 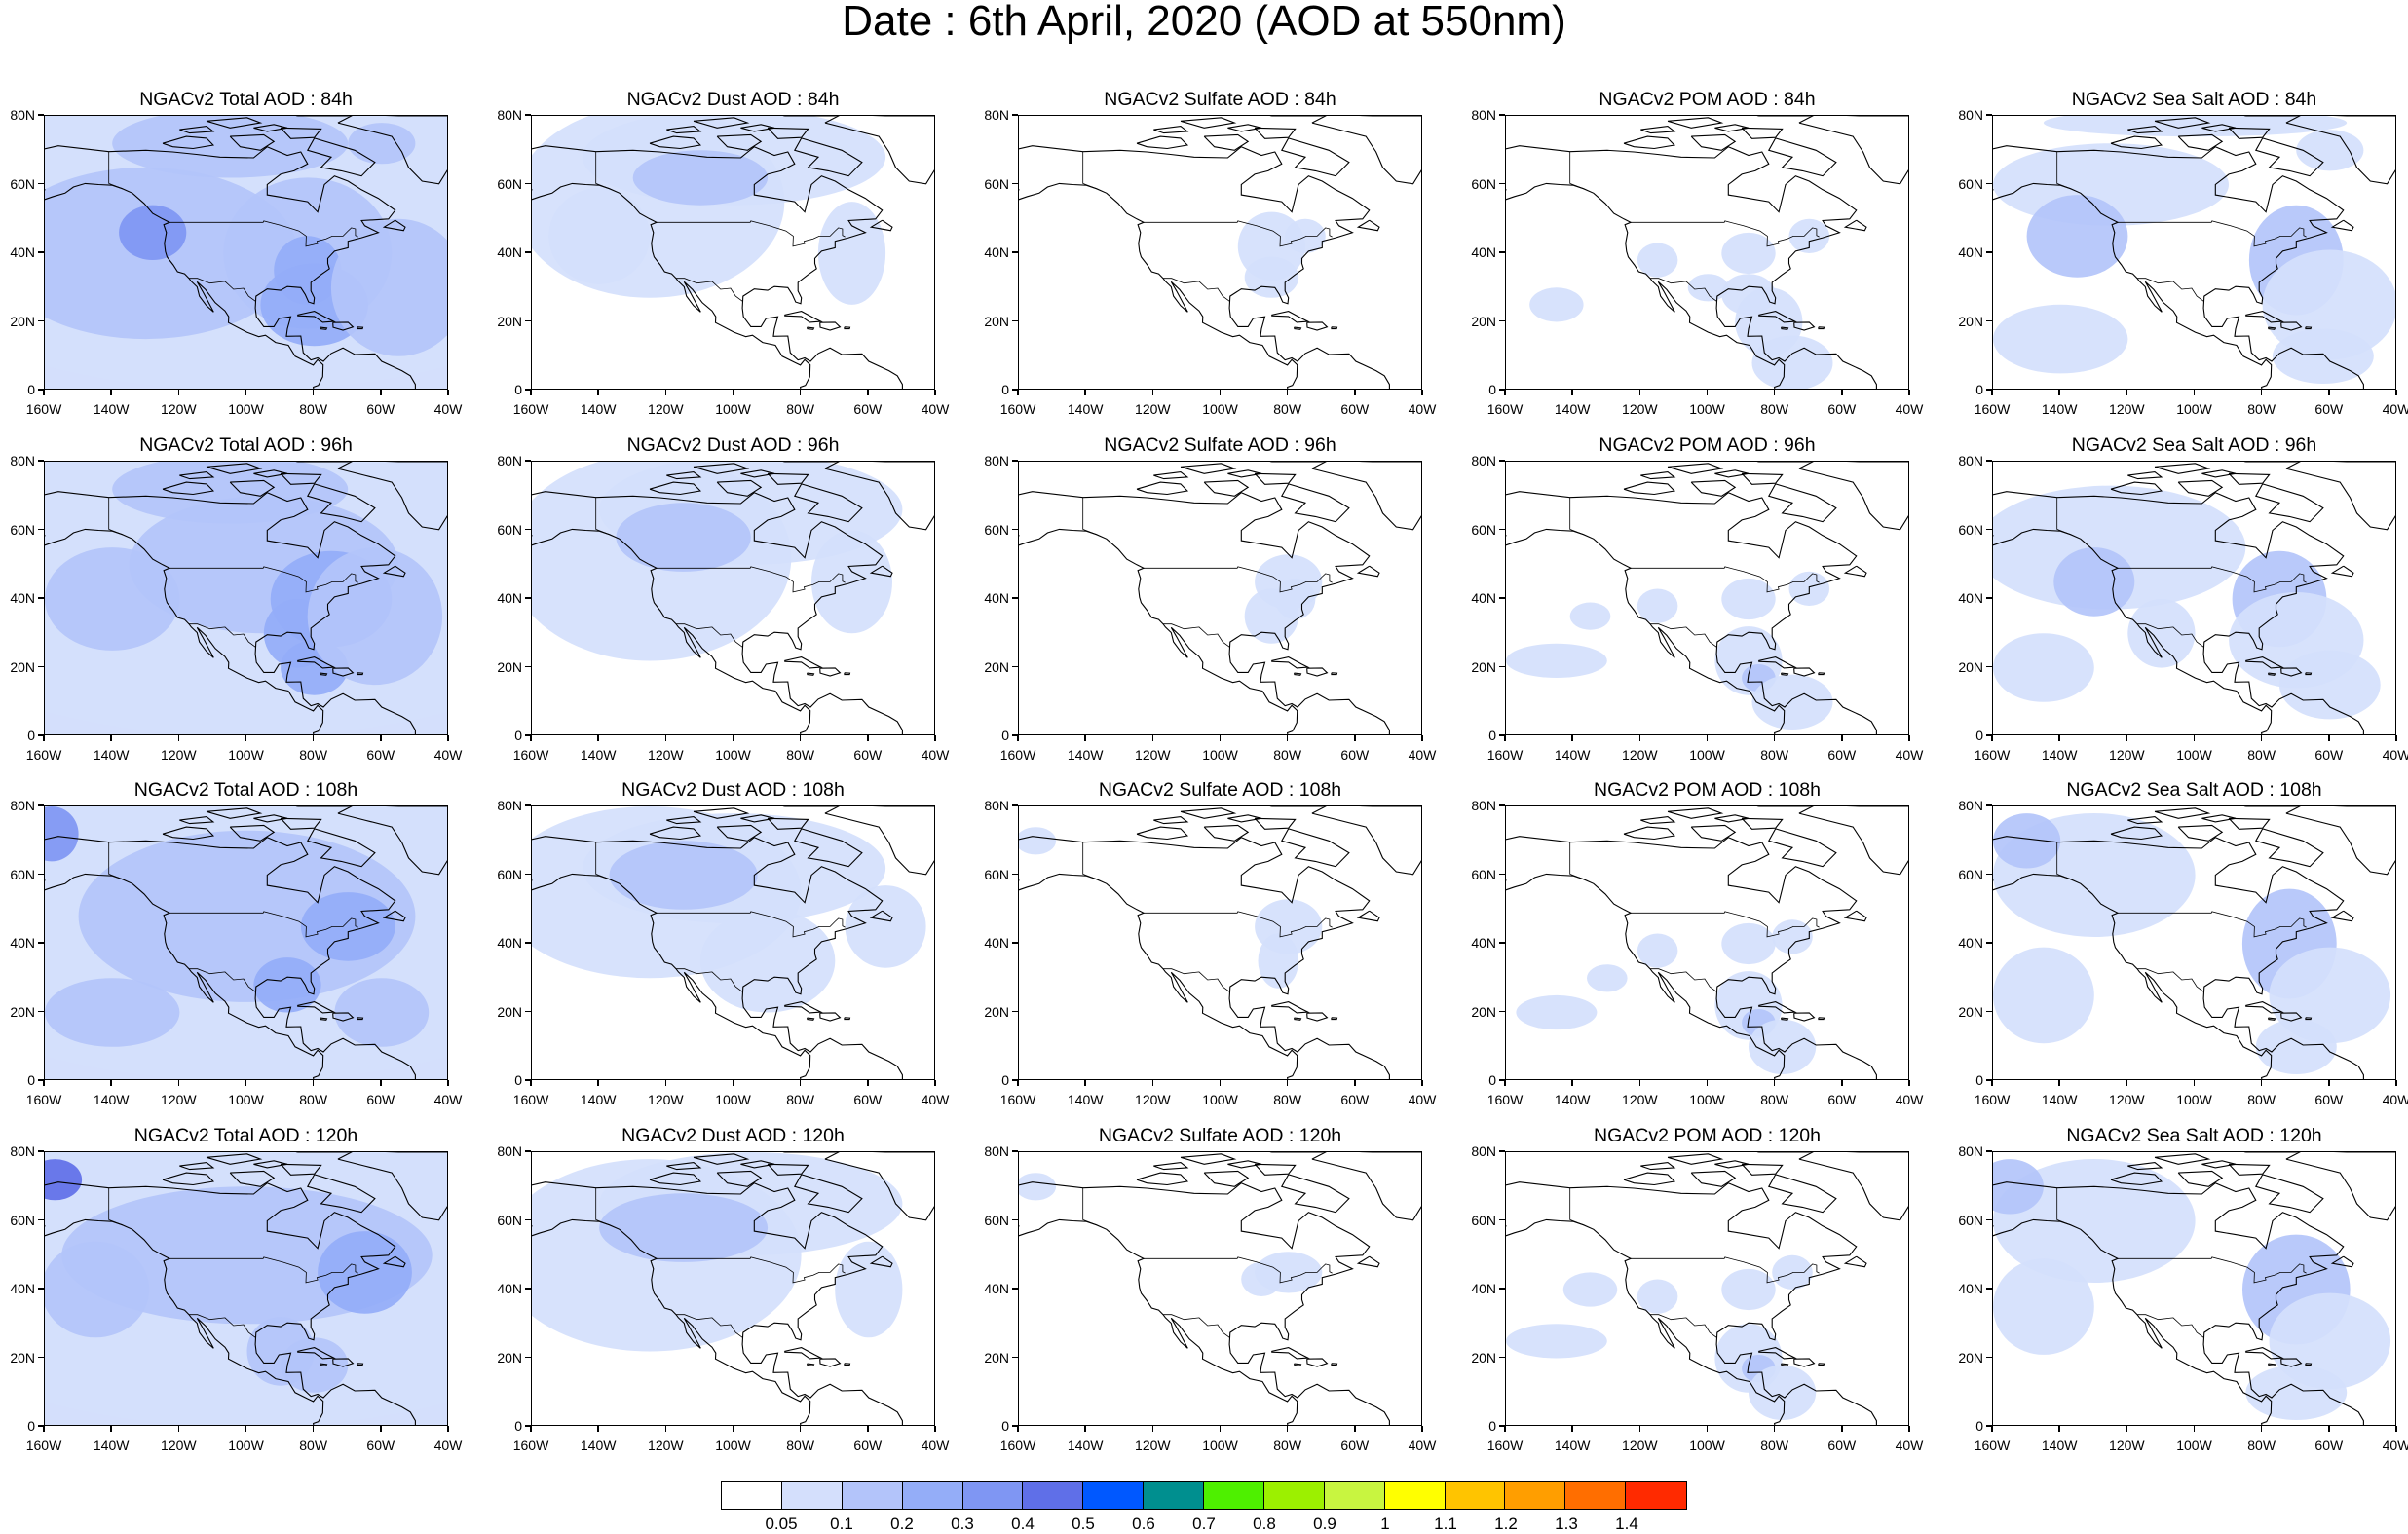 What do you see at coordinates (1220, 252) in the screenshot?
I see `aod-map` at bounding box center [1220, 252].